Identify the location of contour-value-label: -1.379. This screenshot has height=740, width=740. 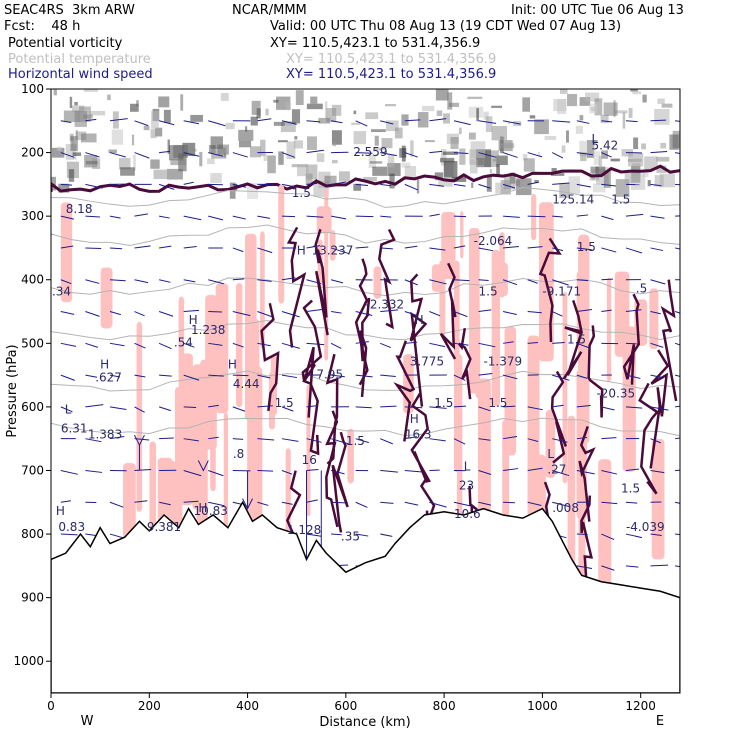
(502, 362).